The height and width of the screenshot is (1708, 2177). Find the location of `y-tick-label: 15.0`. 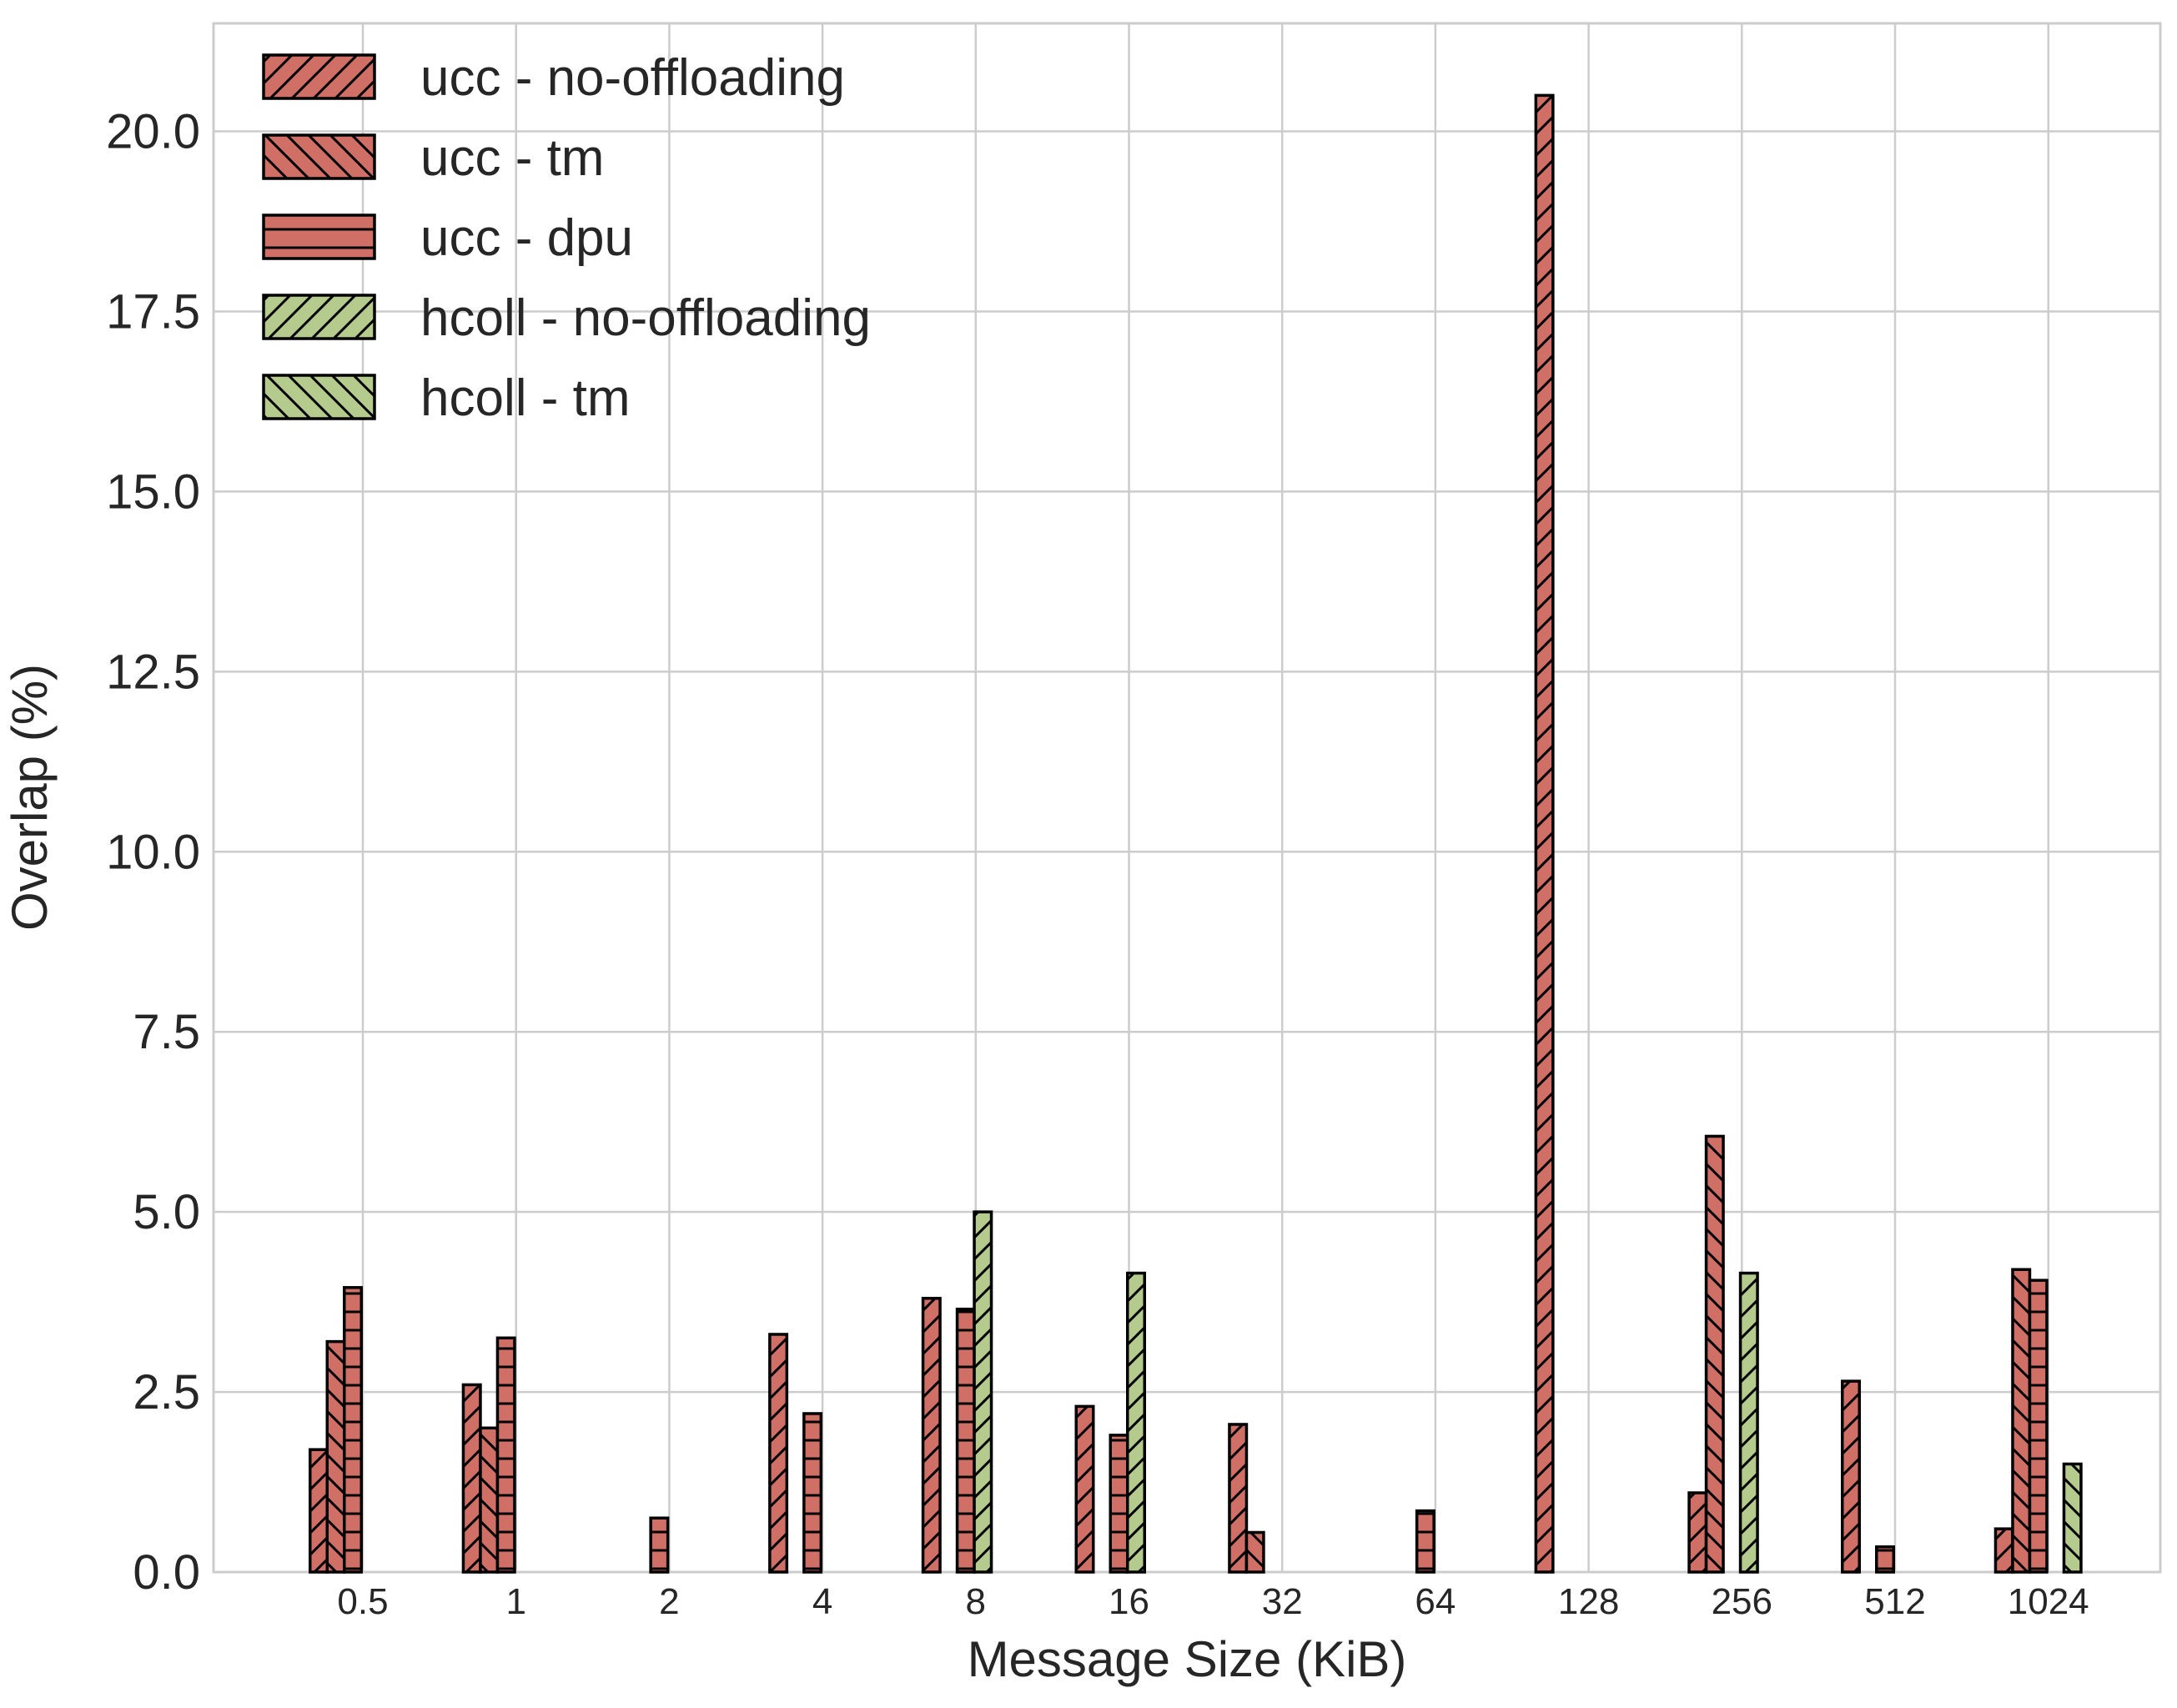

y-tick-label: 15.0 is located at coordinates (153, 492).